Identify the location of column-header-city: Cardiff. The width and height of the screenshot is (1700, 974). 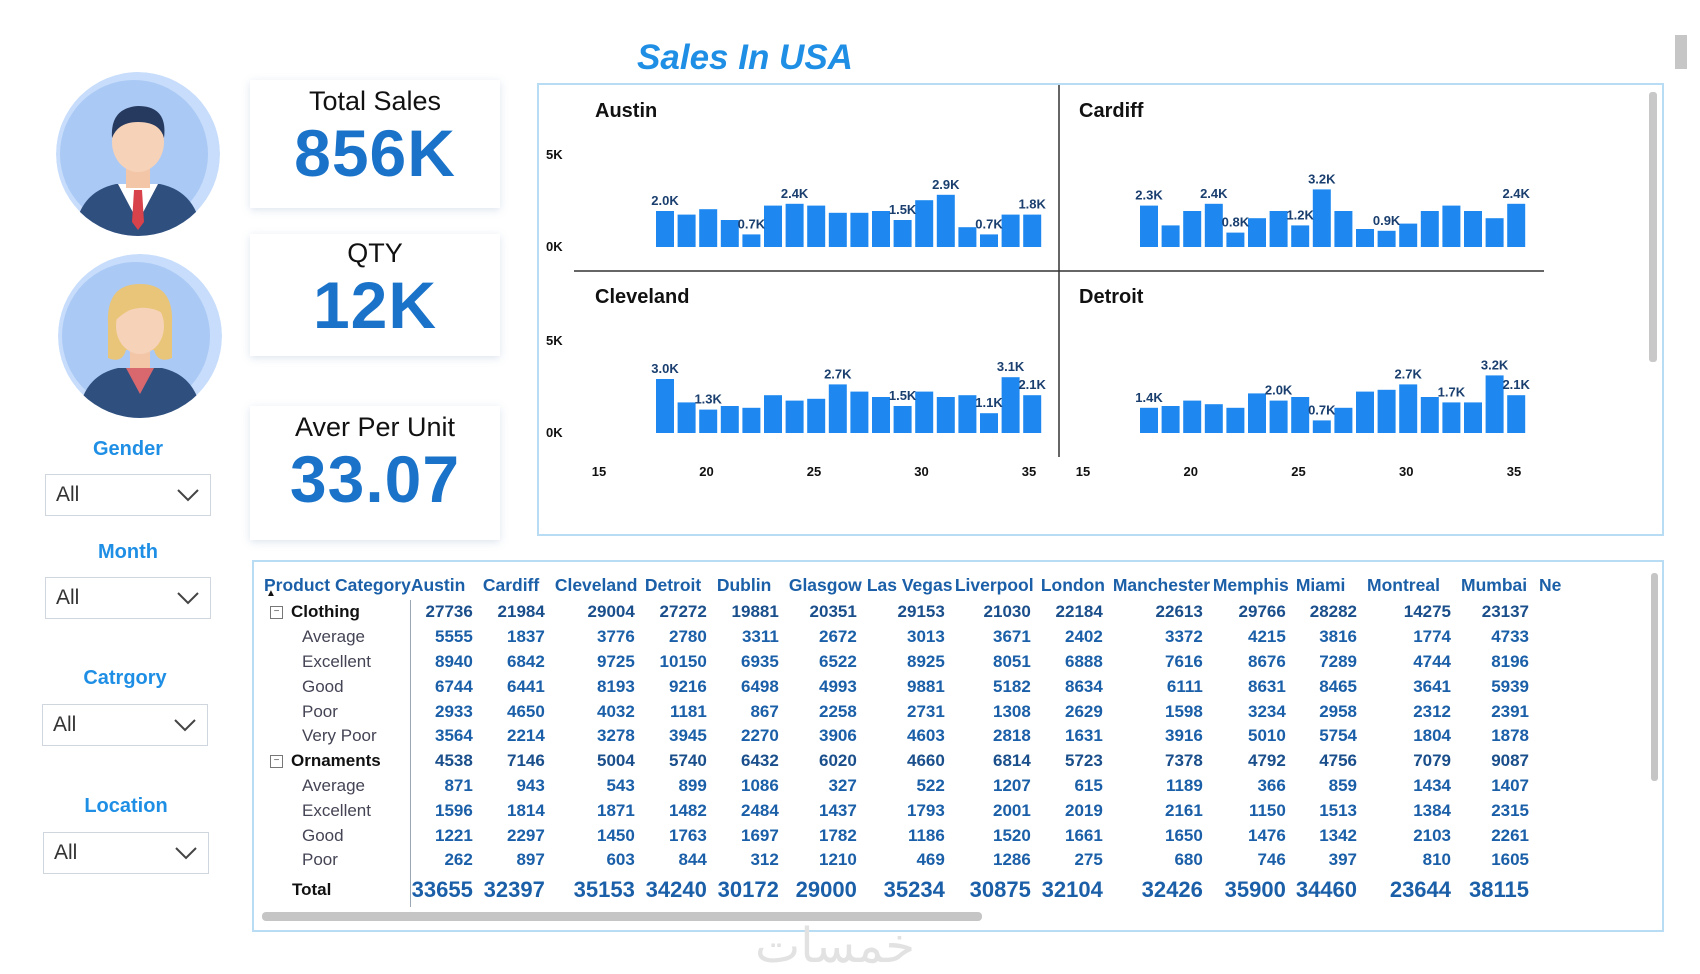
(511, 584).